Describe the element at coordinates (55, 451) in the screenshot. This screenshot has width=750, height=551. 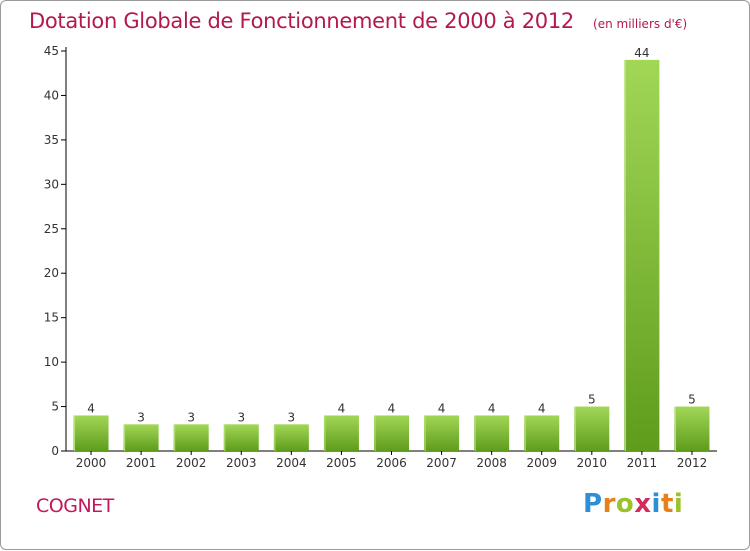
I see `y-tick-label: 0` at that location.